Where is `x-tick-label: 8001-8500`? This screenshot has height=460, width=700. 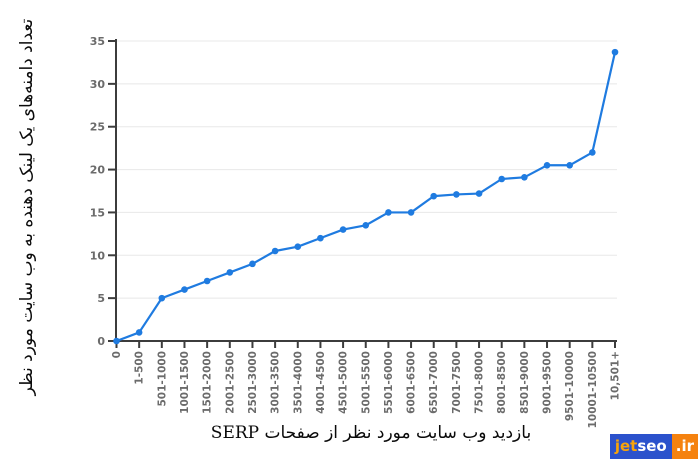
x-tick-label: 8001-8500 is located at coordinates (502, 382).